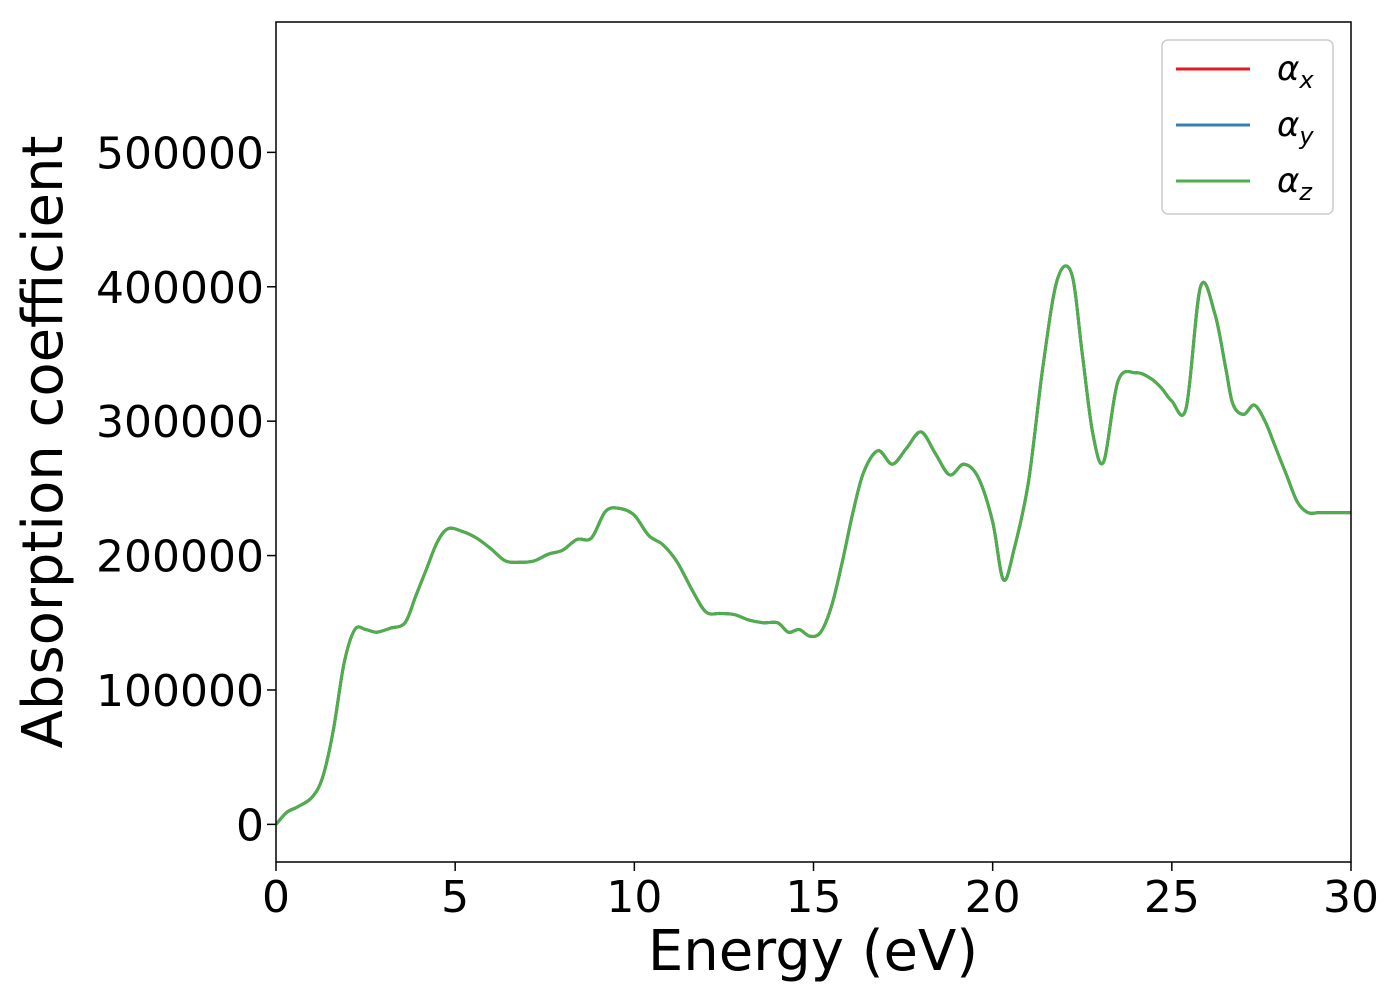  I want to click on y-tick-label: 200000, so click(180, 557).